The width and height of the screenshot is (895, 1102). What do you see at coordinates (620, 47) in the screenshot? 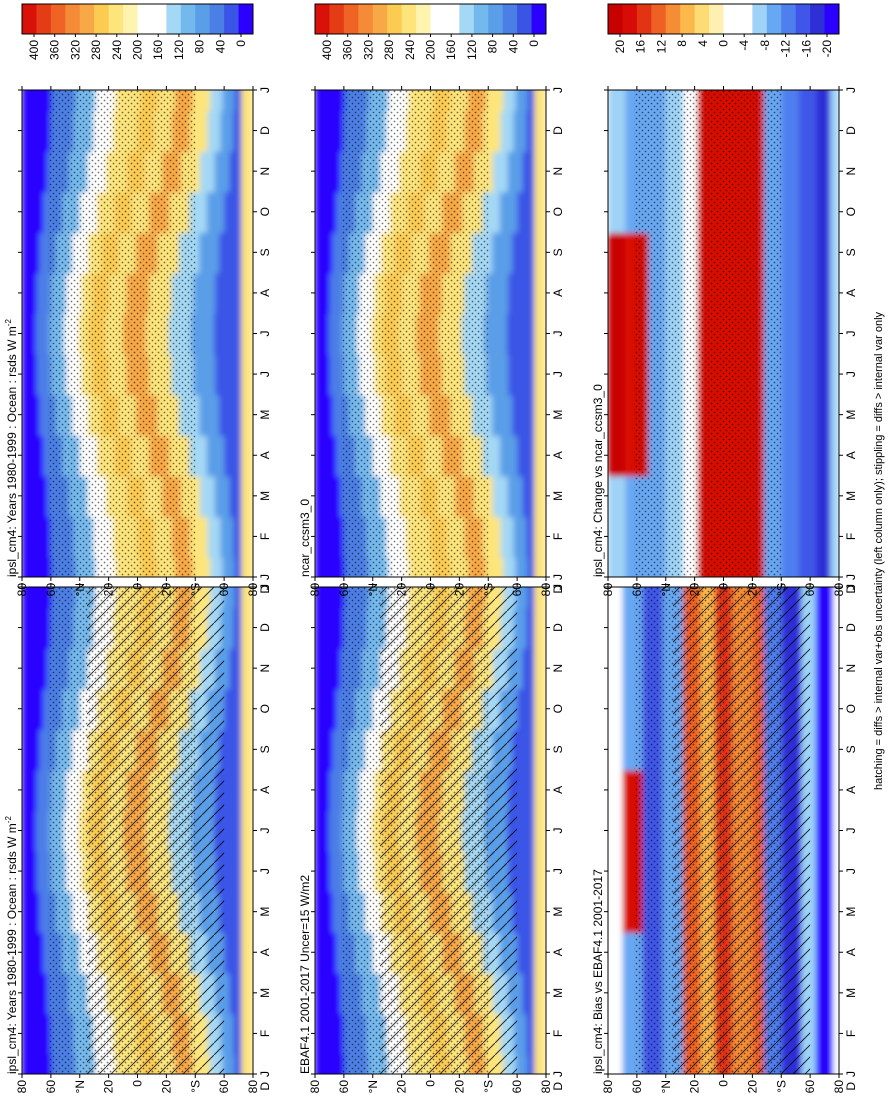
I see `colorbar-tick-label: 20` at bounding box center [620, 47].